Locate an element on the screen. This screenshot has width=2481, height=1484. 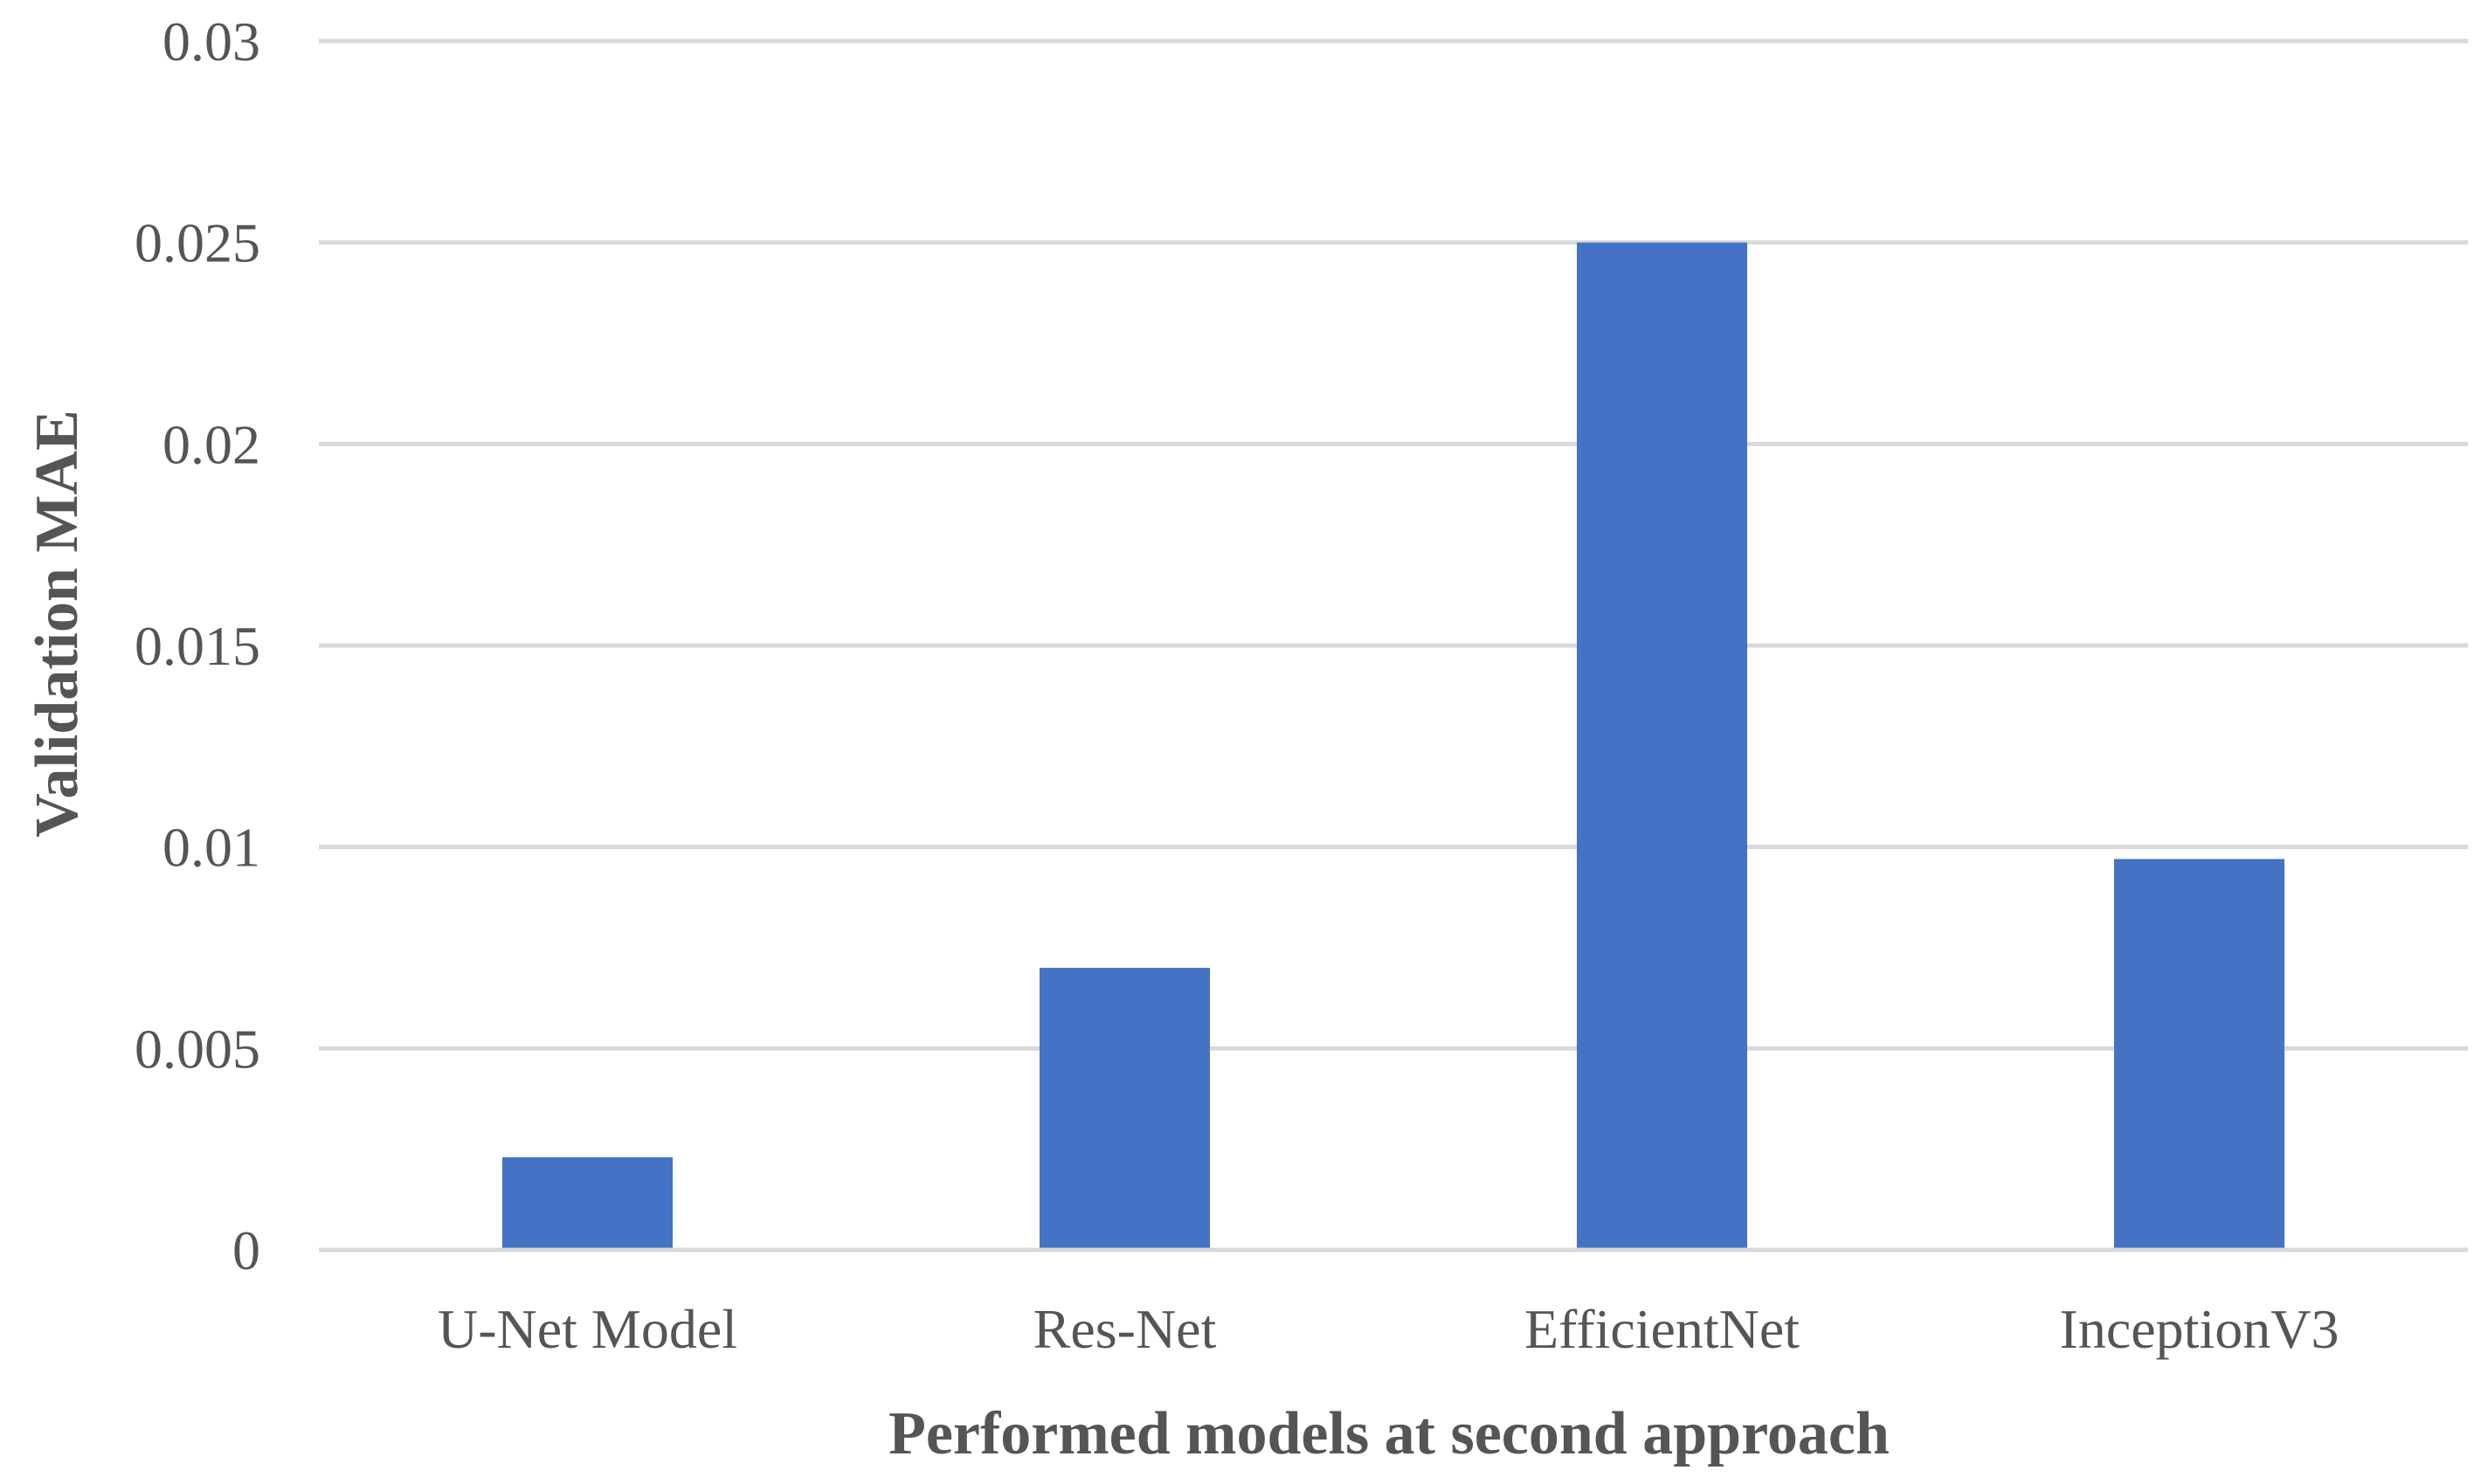
x-tick-label: Res-Net is located at coordinates (1125, 1329).